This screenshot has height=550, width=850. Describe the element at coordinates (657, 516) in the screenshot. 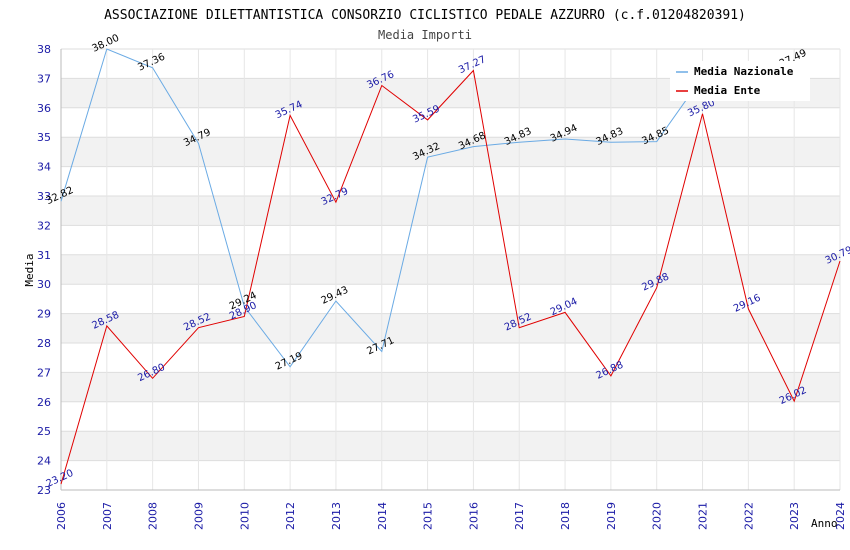

I see `x-tick-label: 2020` at that location.